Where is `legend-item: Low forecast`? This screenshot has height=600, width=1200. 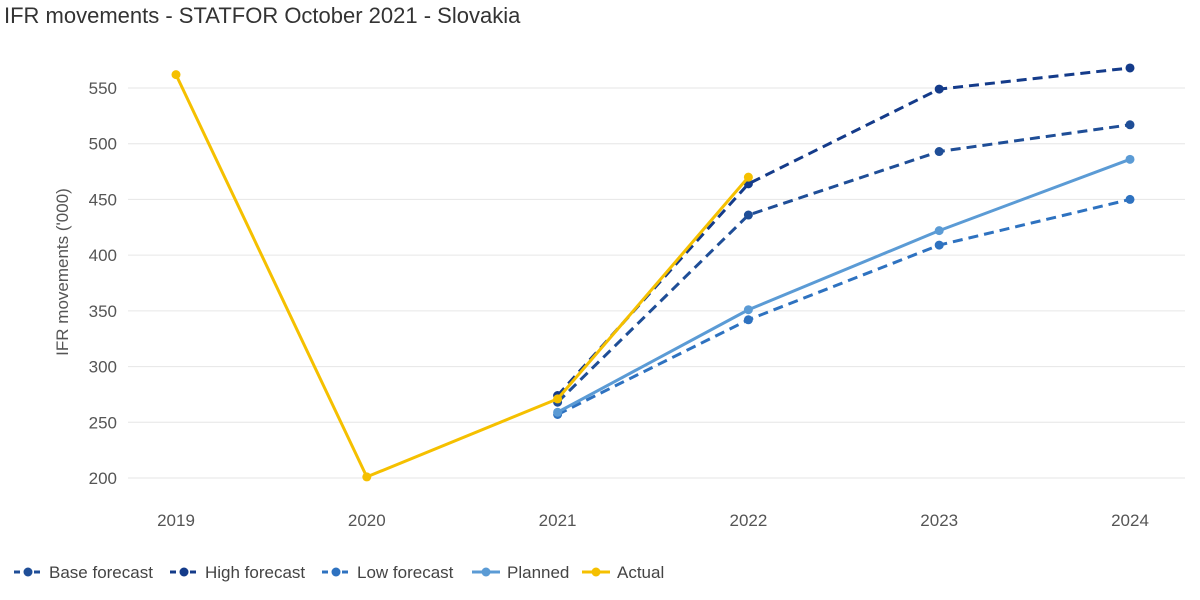 legend-item: Low forecast is located at coordinates (388, 572).